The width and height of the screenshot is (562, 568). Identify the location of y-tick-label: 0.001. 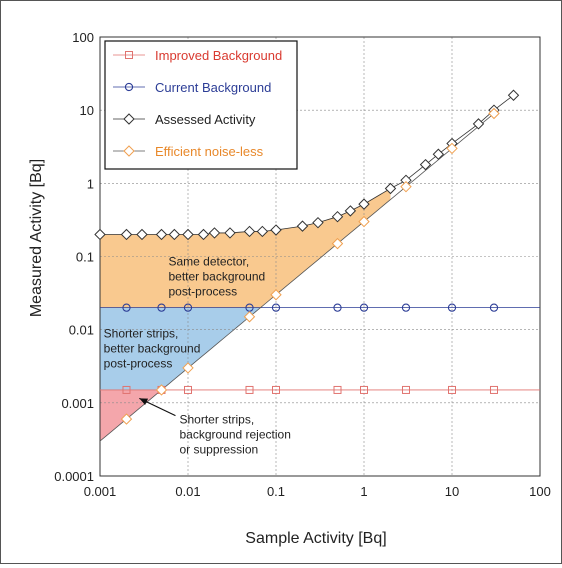
(77, 403).